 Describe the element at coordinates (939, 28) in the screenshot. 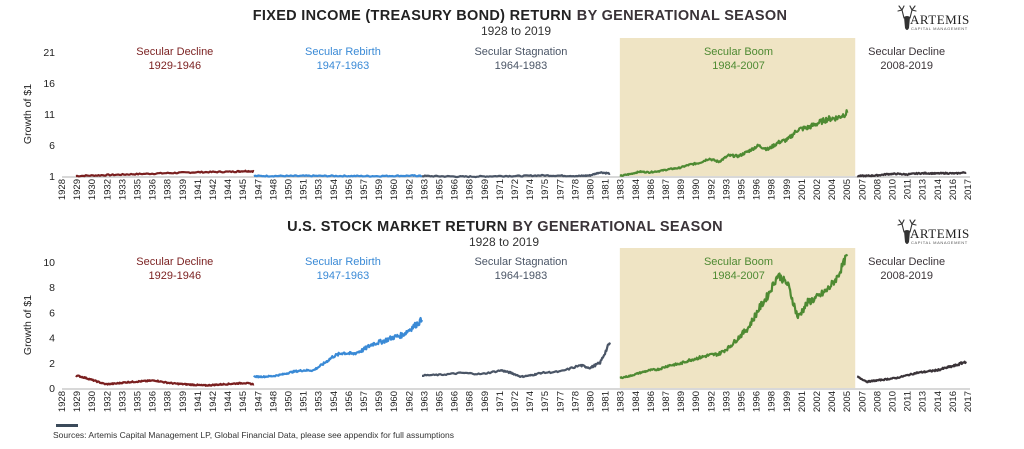

I see `logo-tagline: CAPITAL MANAGEMENT` at that location.